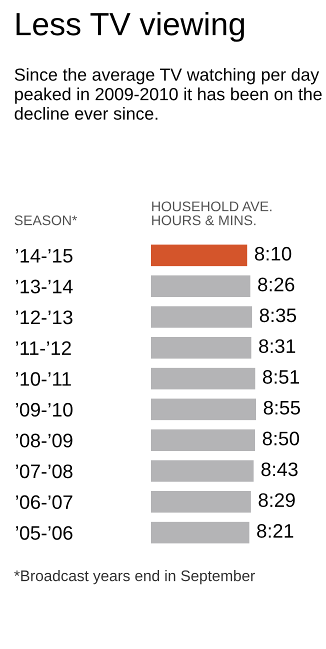 Image resolution: width=326 pixels, height=649 pixels. Describe the element at coordinates (43, 379) in the screenshot. I see `y-tick-label: ’10-’11` at that location.